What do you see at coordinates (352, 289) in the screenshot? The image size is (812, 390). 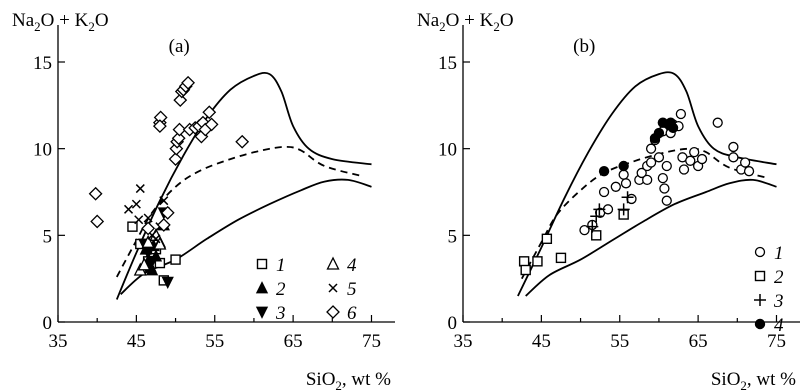 I see `legend-label-series-5: 5` at bounding box center [352, 289].